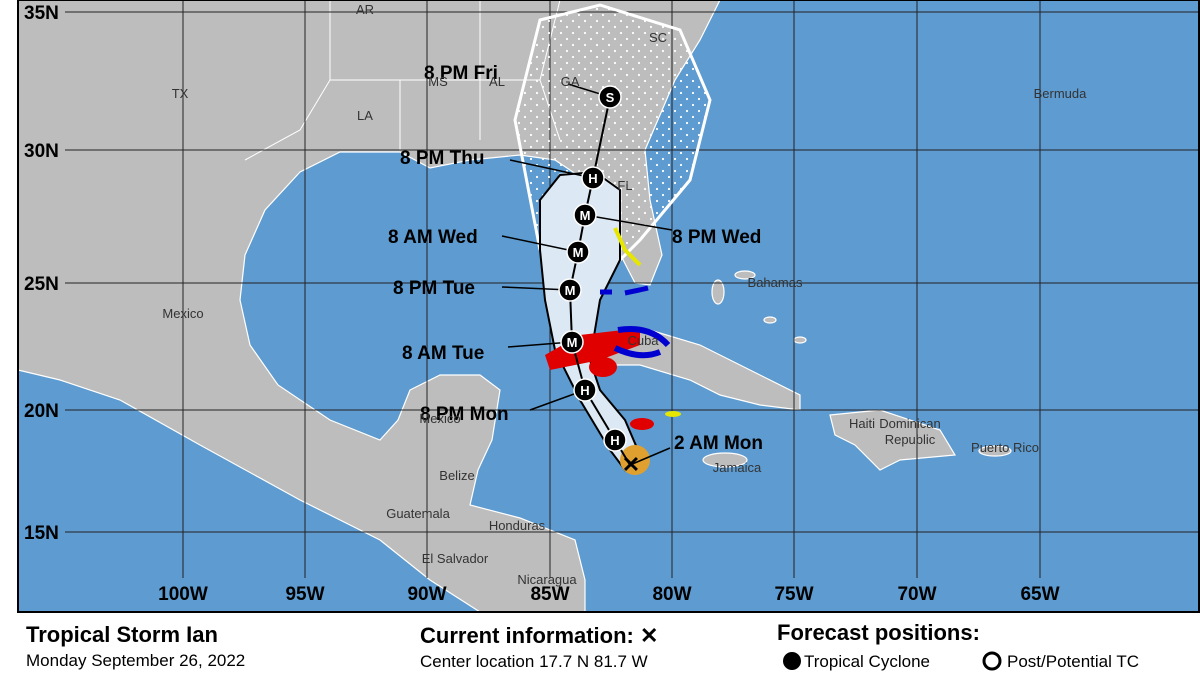 The width and height of the screenshot is (1200, 679). I want to click on forecast-time: 8 PM Tue, so click(434, 288).